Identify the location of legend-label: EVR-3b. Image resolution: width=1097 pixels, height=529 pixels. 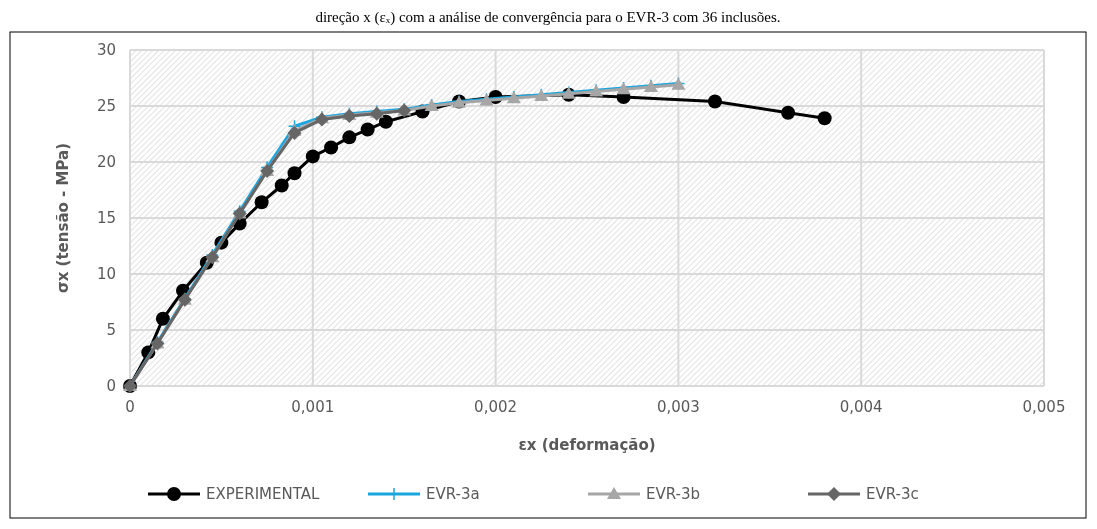
(673, 494).